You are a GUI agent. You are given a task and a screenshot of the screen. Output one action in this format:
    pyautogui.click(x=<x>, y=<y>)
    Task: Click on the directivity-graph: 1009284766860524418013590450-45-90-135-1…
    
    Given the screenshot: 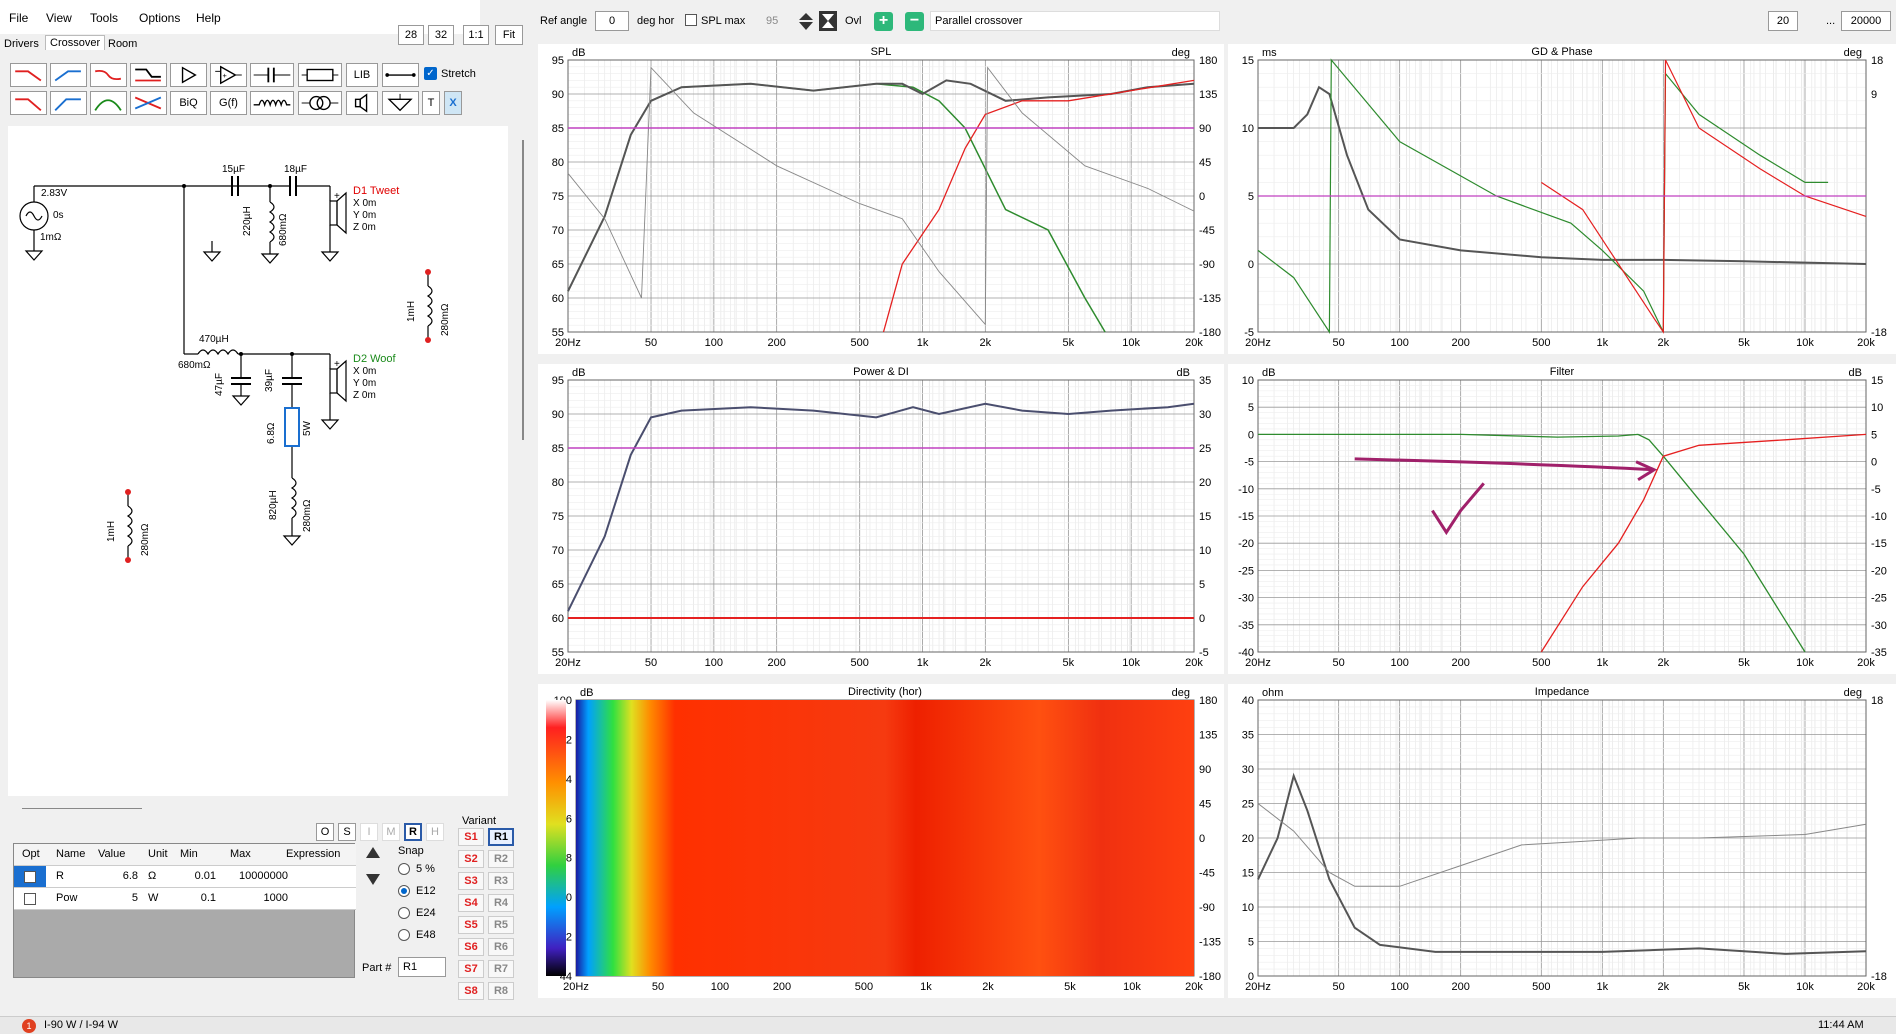 What is the action you would take?
    pyautogui.click(x=881, y=841)
    